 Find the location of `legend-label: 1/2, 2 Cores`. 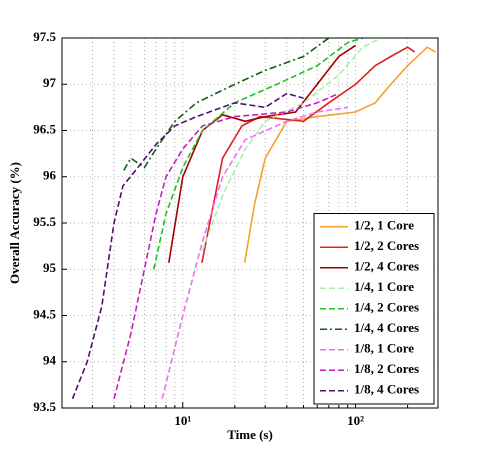

legend-label: 1/2, 2 Cores is located at coordinates (386, 245).